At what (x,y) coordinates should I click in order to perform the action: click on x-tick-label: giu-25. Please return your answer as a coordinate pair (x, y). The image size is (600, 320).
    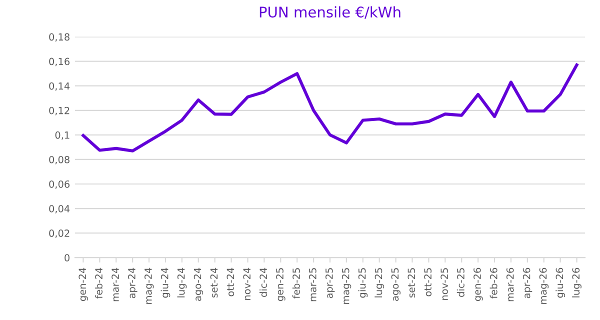
    Looking at the image, I should click on (363, 283).